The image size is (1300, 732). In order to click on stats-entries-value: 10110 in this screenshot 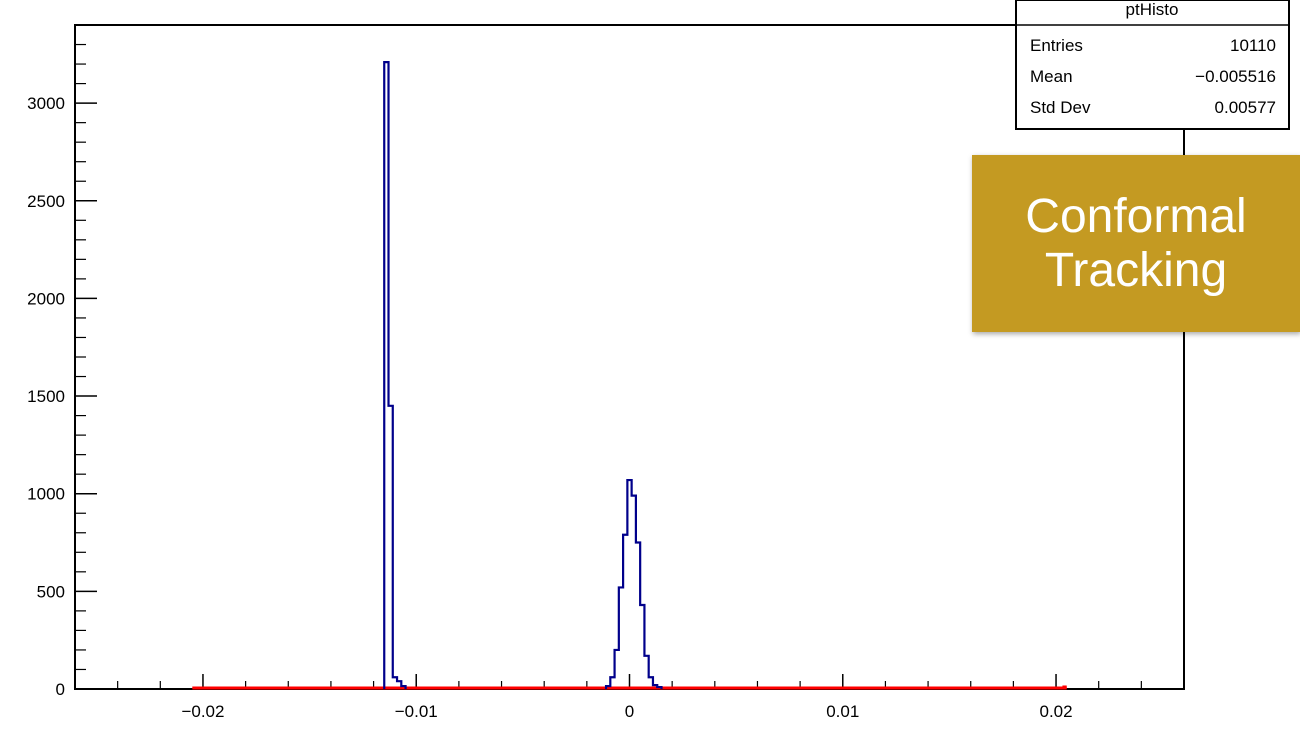, I will do `click(1253, 45)`.